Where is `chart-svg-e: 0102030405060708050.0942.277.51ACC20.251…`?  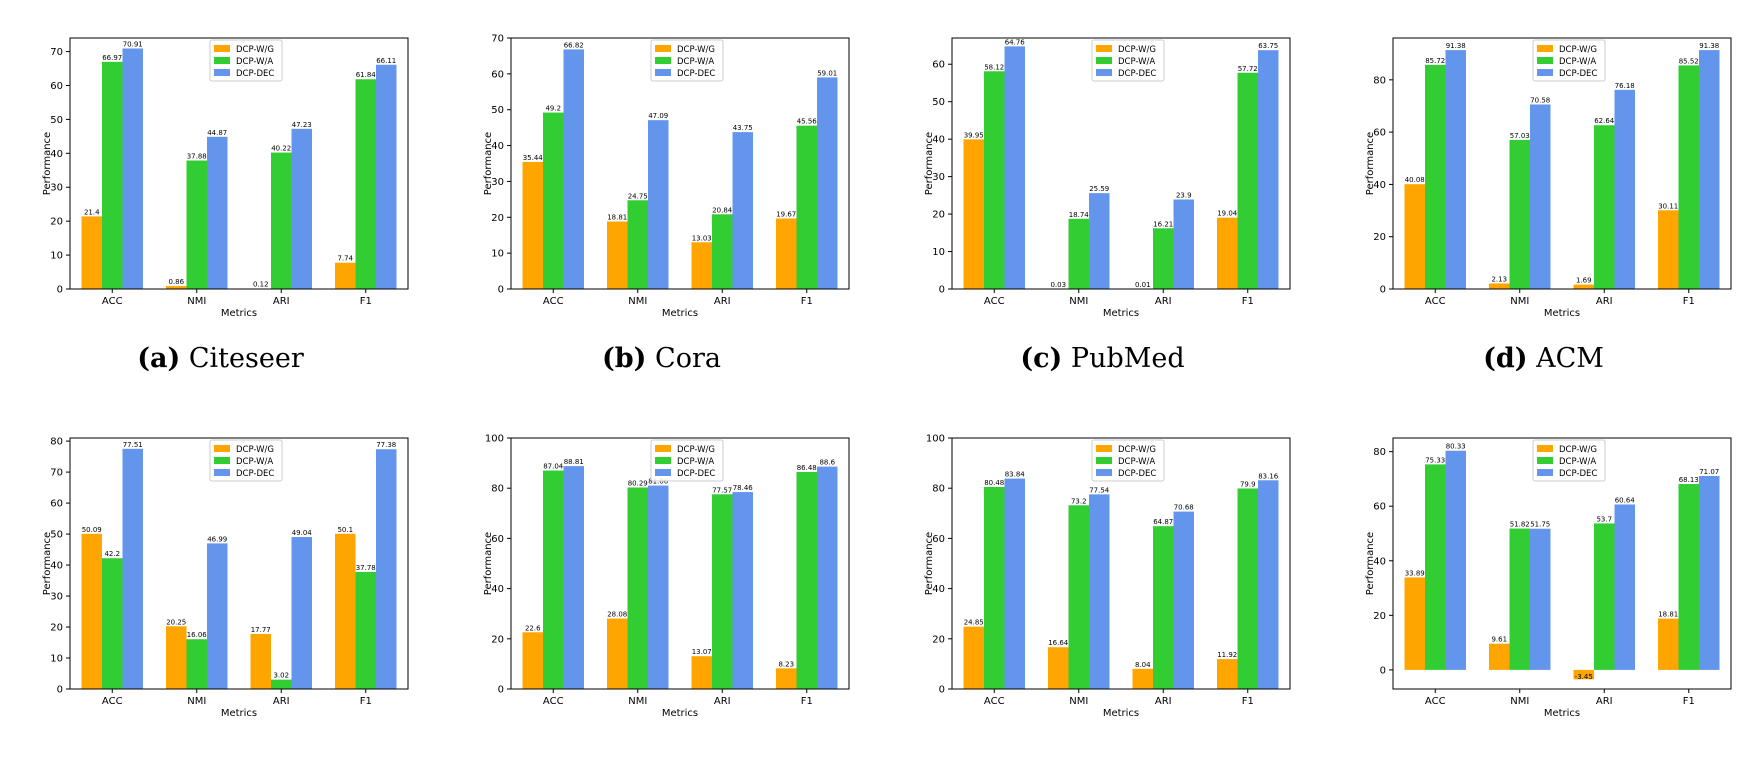 chart-svg-e: 0102030405060708050.0942.277.51ACC20.251… is located at coordinates (220, 580).